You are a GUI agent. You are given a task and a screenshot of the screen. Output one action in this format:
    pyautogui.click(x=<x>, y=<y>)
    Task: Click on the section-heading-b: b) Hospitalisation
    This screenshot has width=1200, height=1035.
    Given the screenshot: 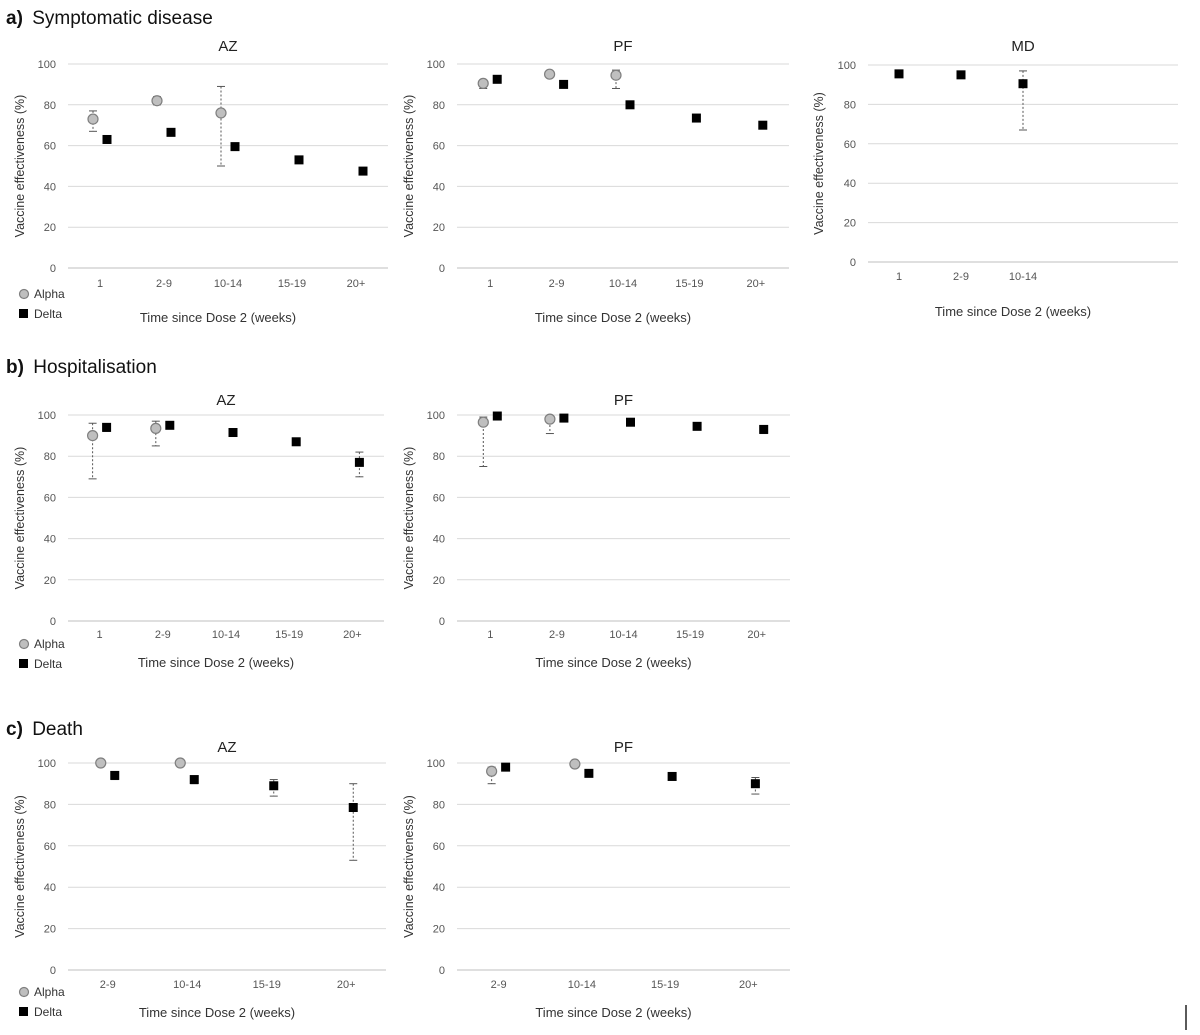 What is the action you would take?
    pyautogui.click(x=81, y=367)
    